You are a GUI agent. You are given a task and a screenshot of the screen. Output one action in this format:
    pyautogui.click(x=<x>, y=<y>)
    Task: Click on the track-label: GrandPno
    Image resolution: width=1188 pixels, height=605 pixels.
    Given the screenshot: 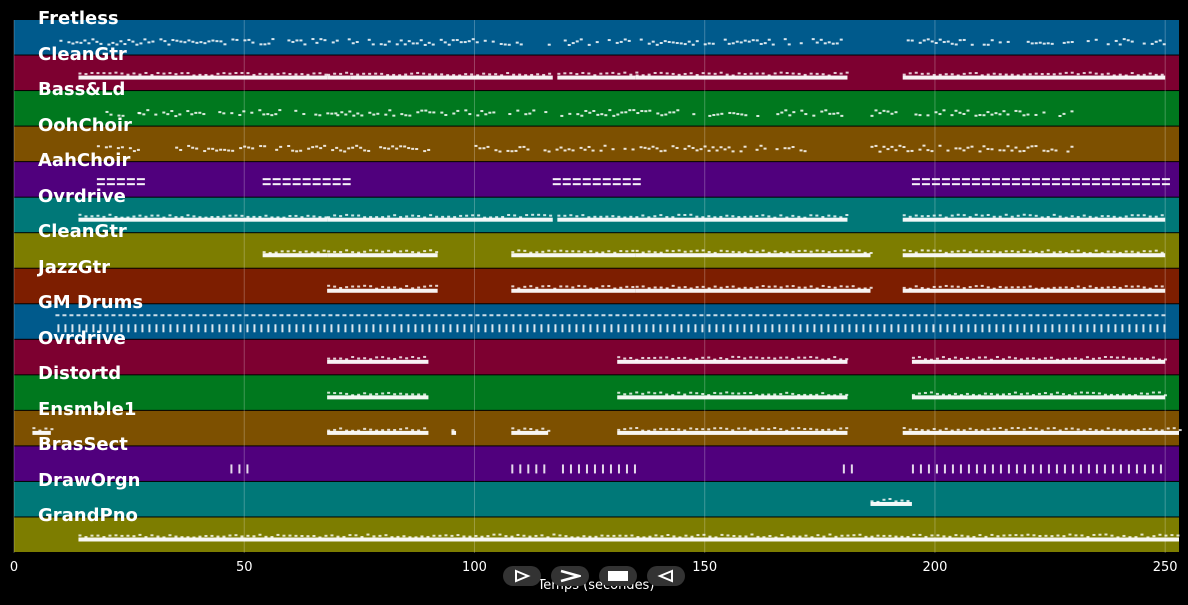 What is the action you would take?
    pyautogui.click(x=88, y=516)
    